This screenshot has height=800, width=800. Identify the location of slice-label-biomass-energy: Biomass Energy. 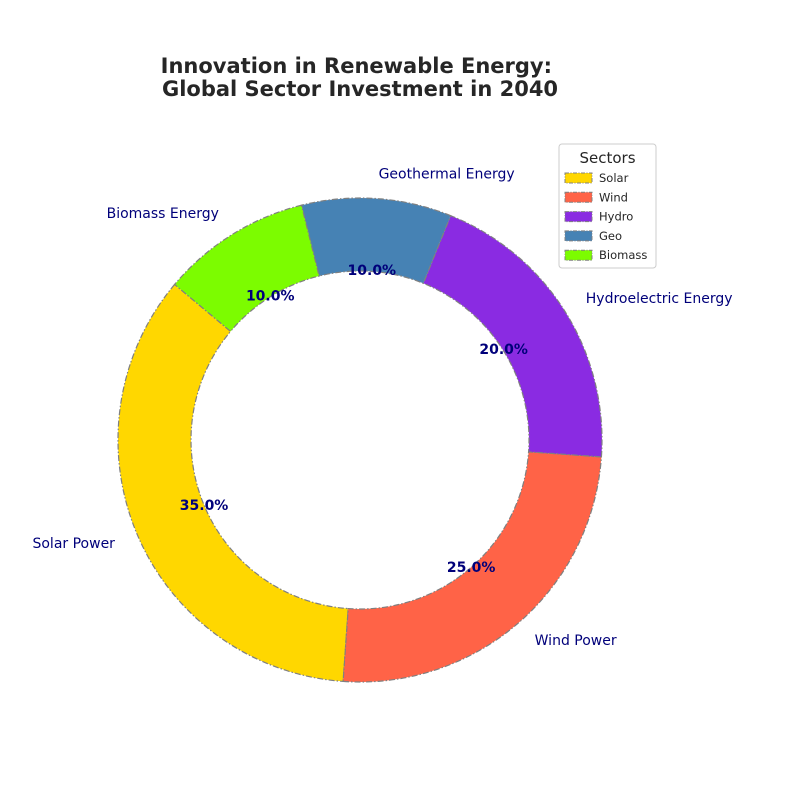
(163, 214).